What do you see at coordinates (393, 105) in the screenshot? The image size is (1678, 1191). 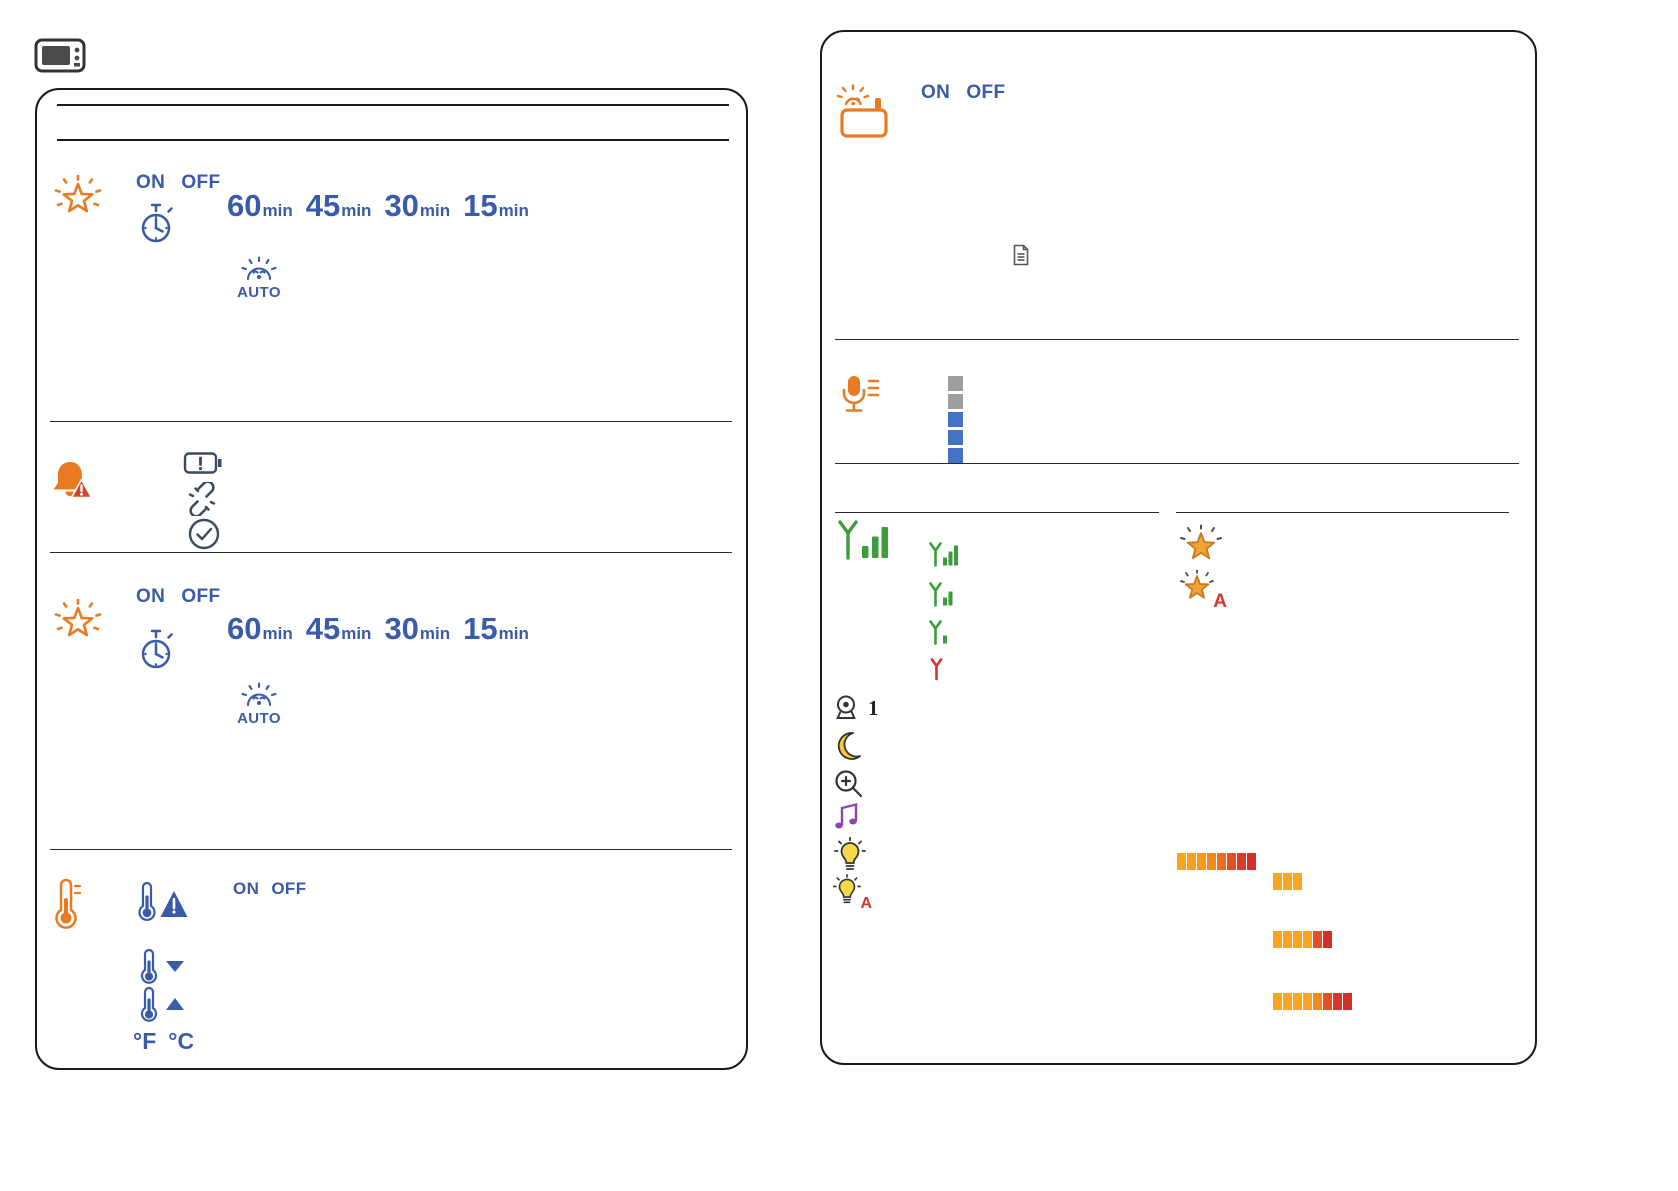 I see `title-rule-top` at bounding box center [393, 105].